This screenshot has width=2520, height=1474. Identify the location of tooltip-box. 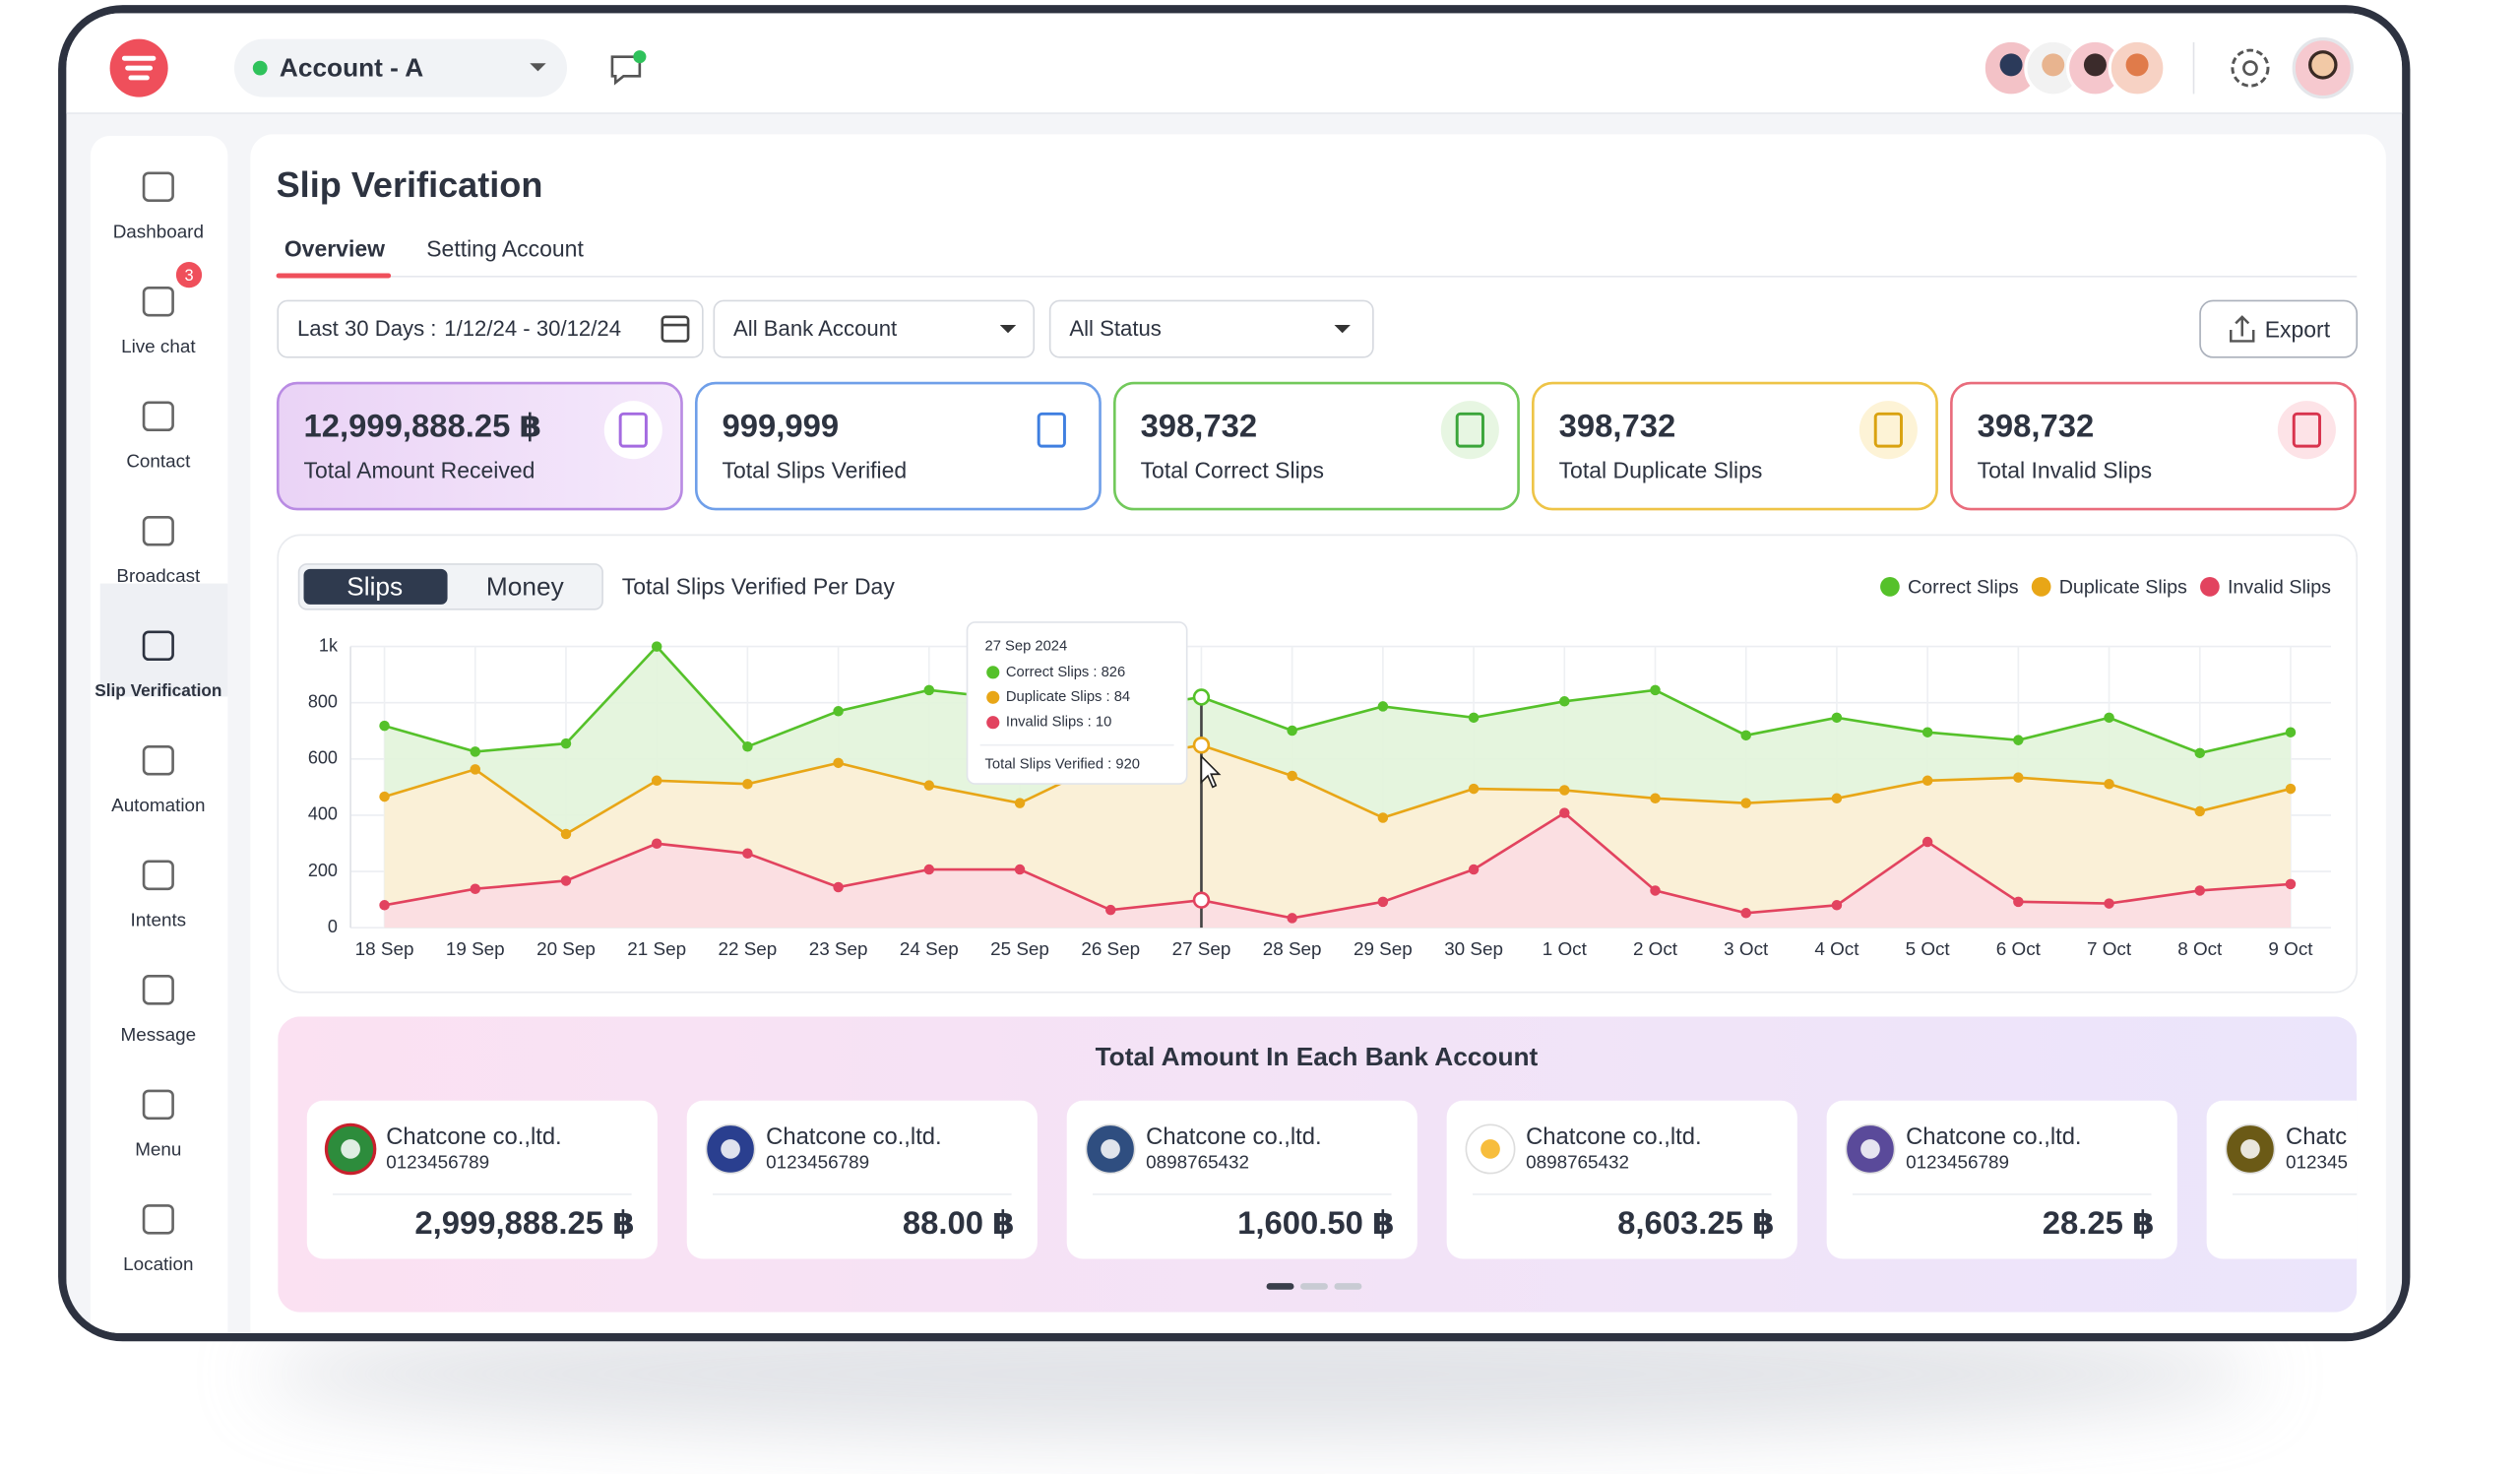
(1077, 703).